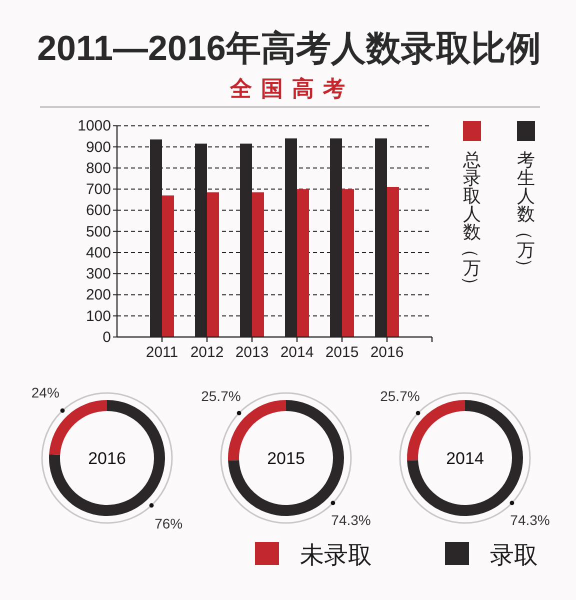  I want to click on legend-label: 录取, so click(514, 555).